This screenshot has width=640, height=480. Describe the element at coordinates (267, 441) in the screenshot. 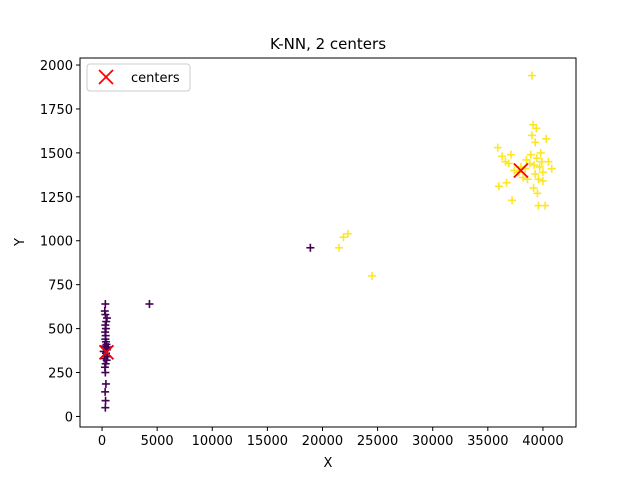

I see `x-tick-label: 15000` at that location.